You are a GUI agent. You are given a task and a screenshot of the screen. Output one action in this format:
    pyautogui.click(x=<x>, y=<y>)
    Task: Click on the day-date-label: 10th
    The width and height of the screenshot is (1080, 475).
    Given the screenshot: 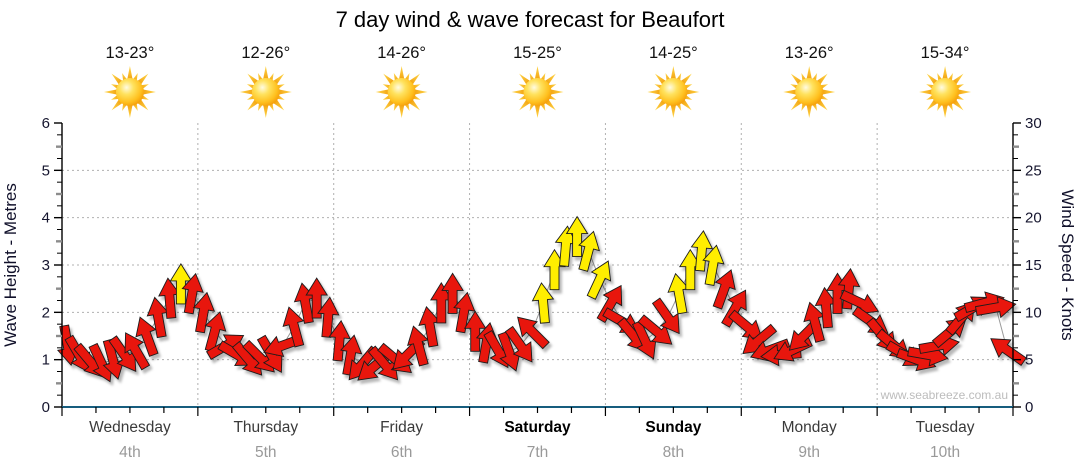 What is the action you would take?
    pyautogui.click(x=945, y=452)
    